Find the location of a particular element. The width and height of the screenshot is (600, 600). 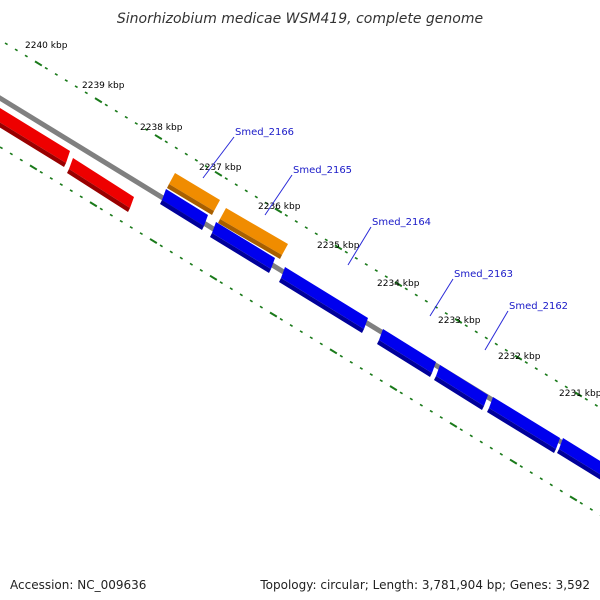

tick-label: 2236 kbp is located at coordinates (279, 207).